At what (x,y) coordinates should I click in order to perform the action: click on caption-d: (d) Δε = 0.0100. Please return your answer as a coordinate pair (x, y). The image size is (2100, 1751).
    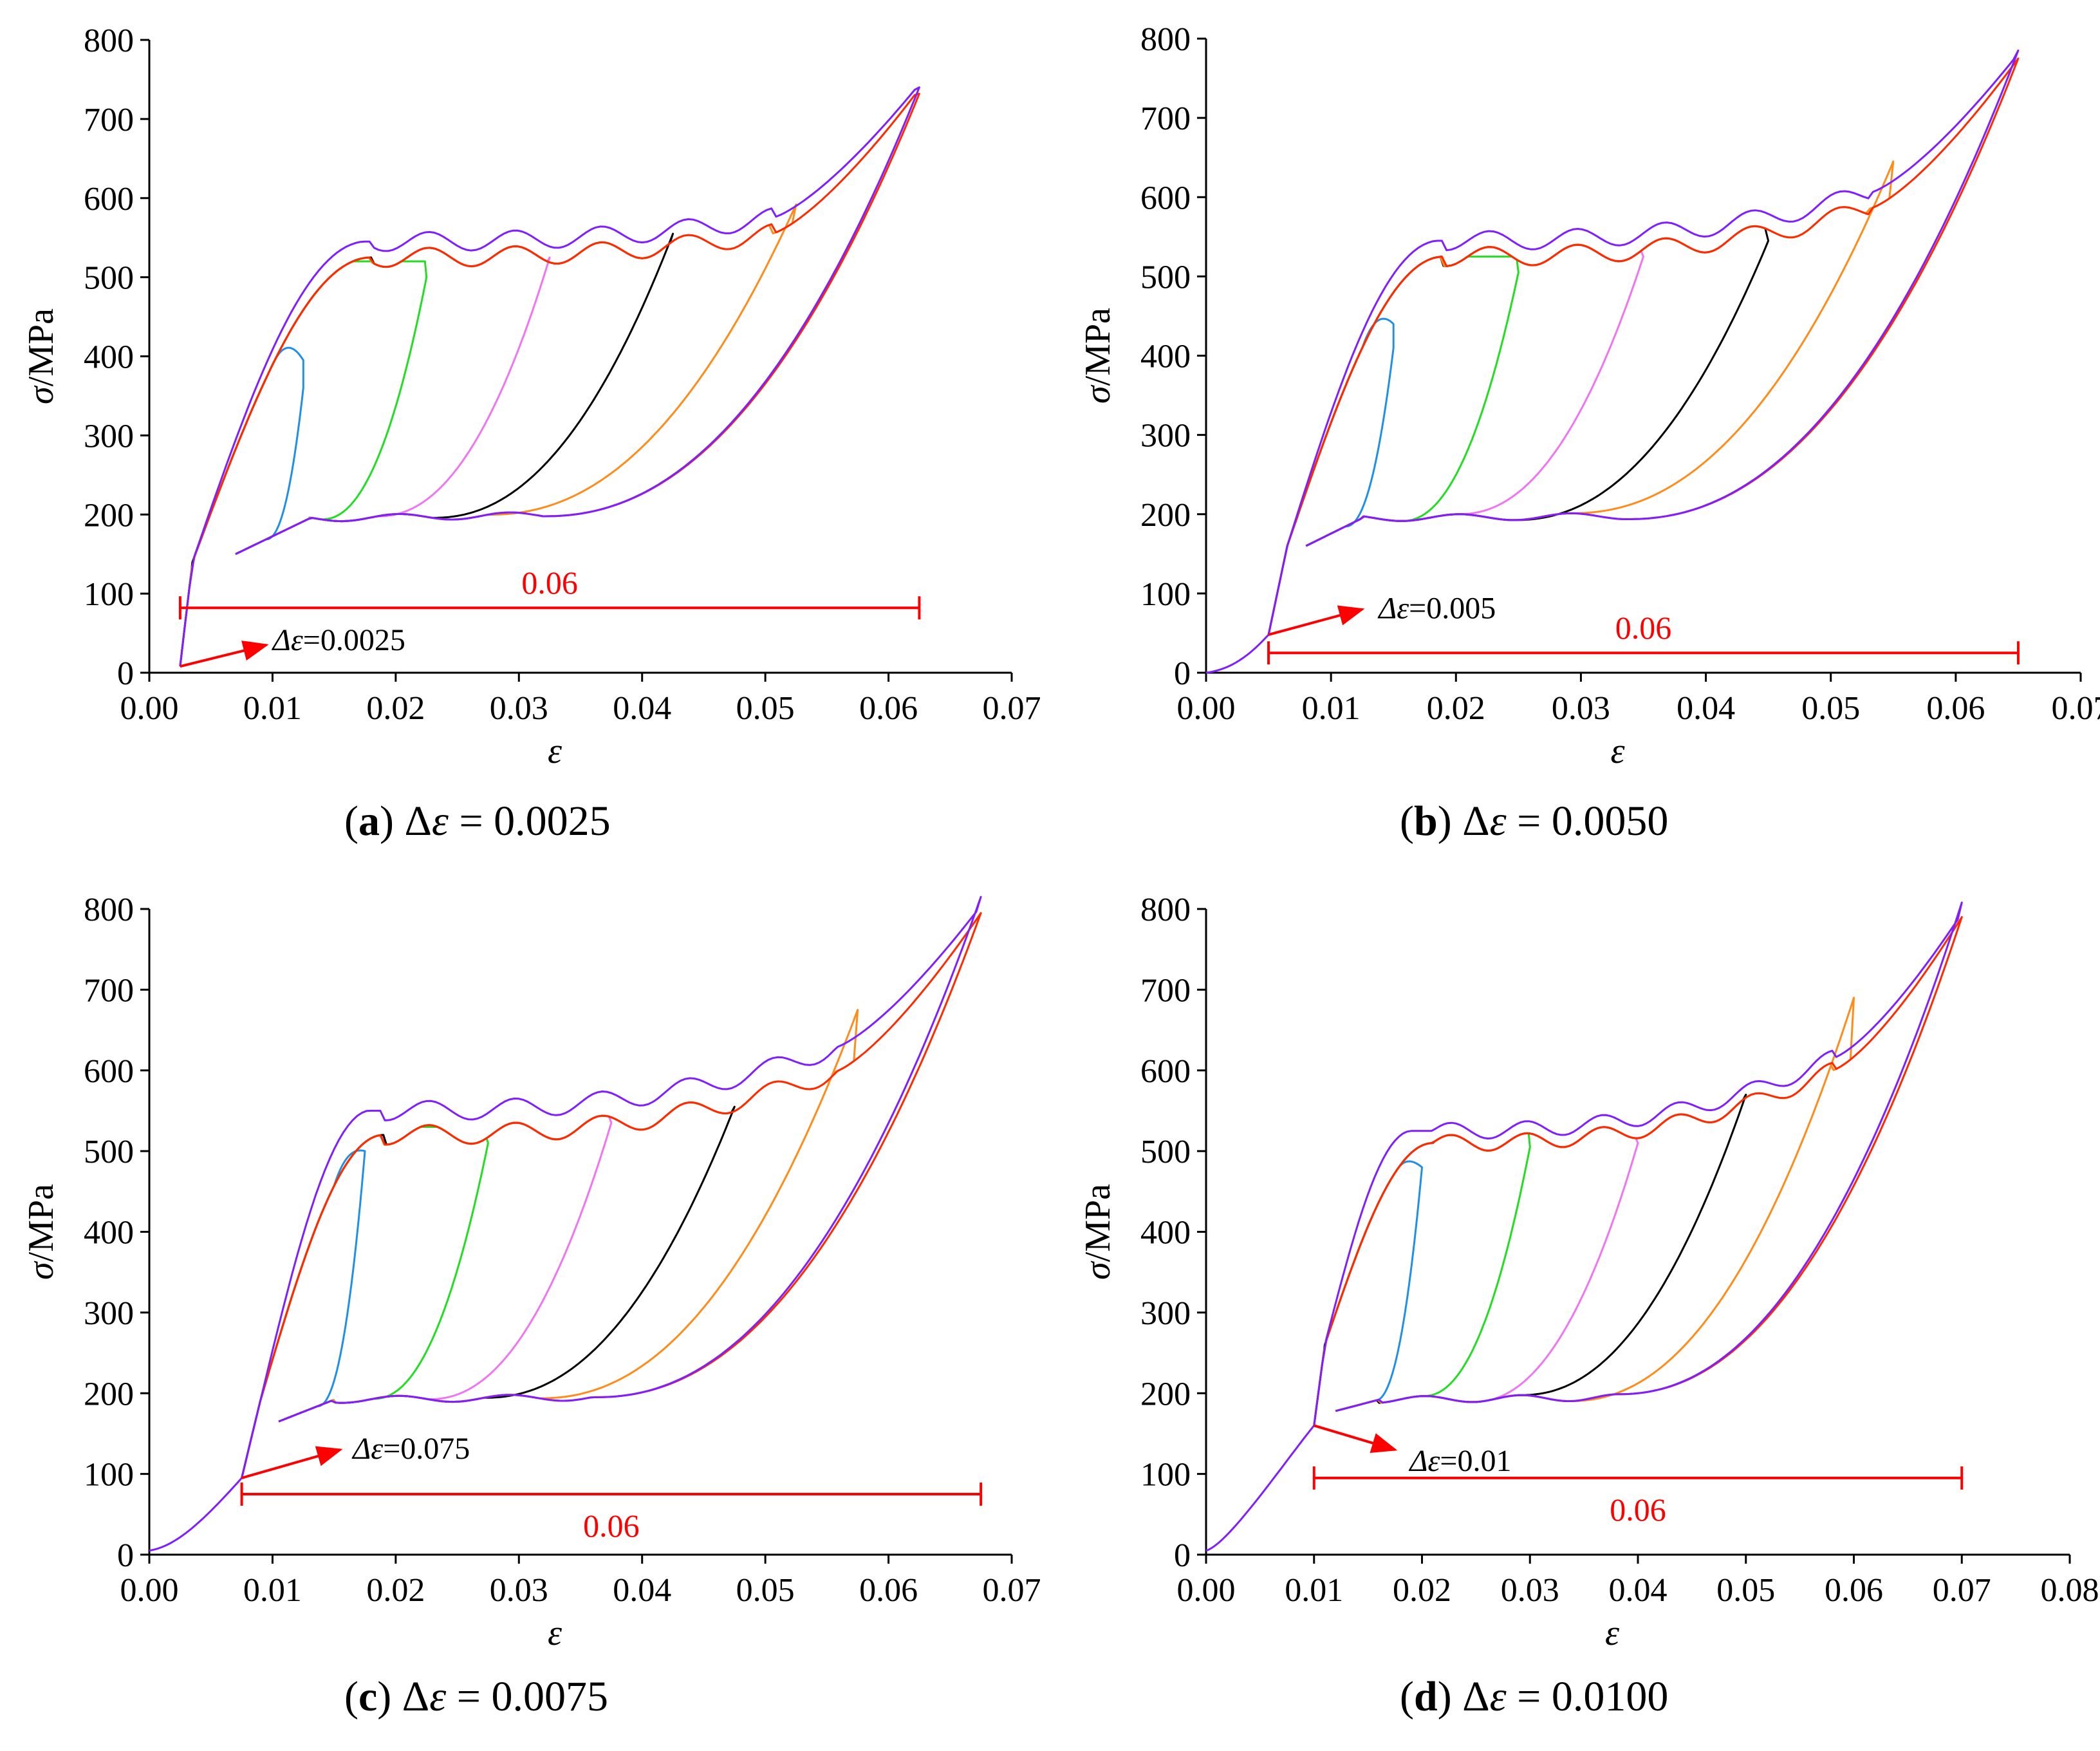
    Looking at the image, I should click on (1534, 1697).